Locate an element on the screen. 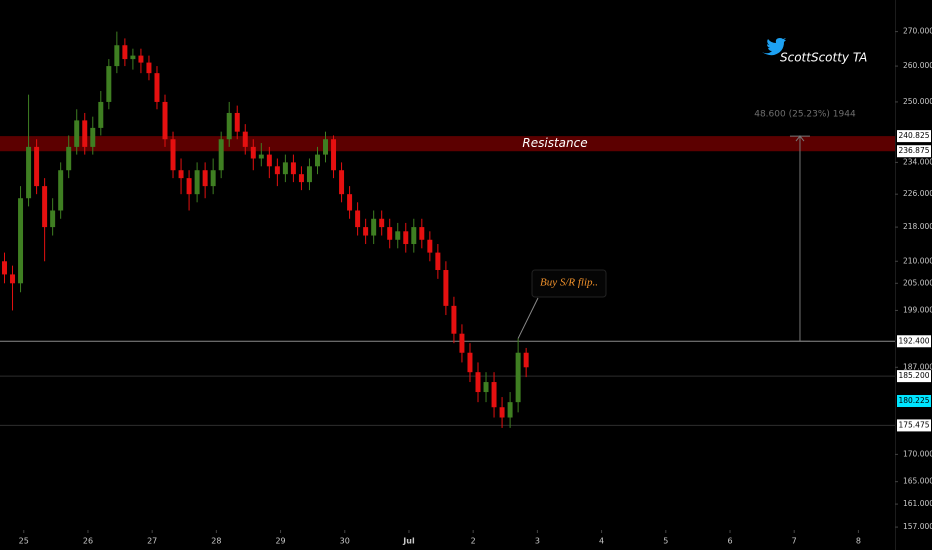 The height and width of the screenshot is (550, 932). resistance-band is located at coordinates (447, 144).